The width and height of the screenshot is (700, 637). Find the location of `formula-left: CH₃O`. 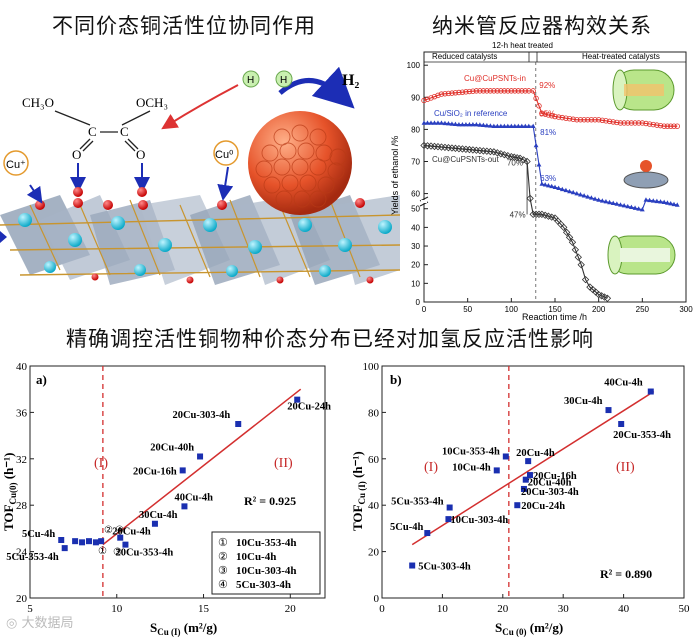

formula-left: CH₃O is located at coordinates (38, 102).